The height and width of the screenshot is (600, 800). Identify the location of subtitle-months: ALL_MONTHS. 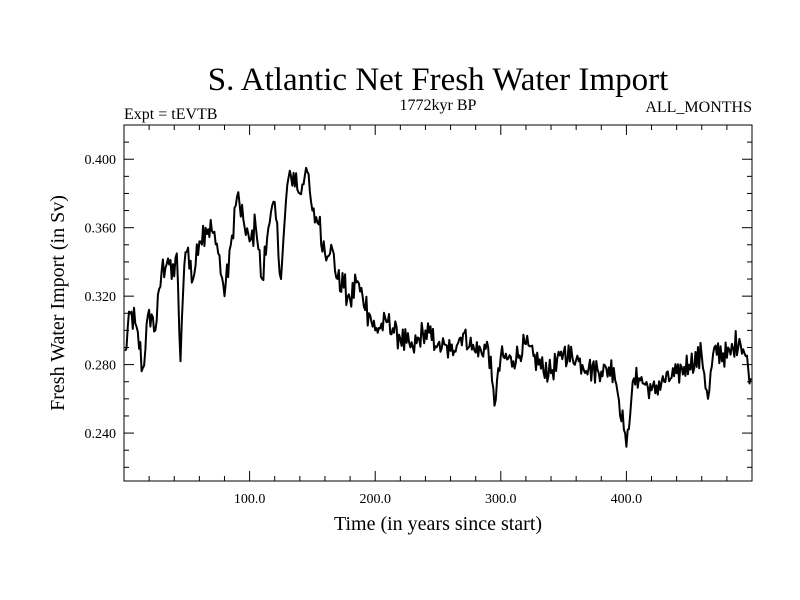
(698, 107).